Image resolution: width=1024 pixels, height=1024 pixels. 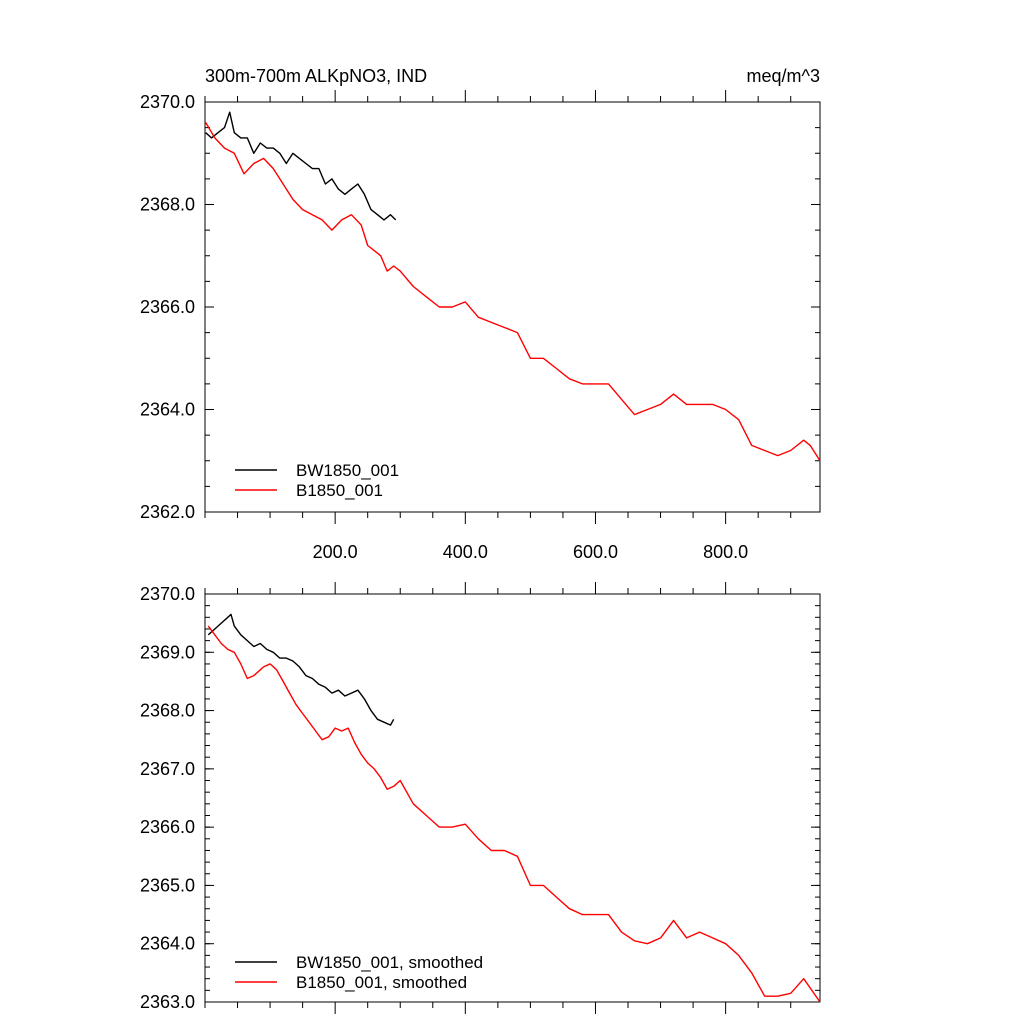 I want to click on bottom-y-tick-label: 2370.0, so click(x=167, y=594).